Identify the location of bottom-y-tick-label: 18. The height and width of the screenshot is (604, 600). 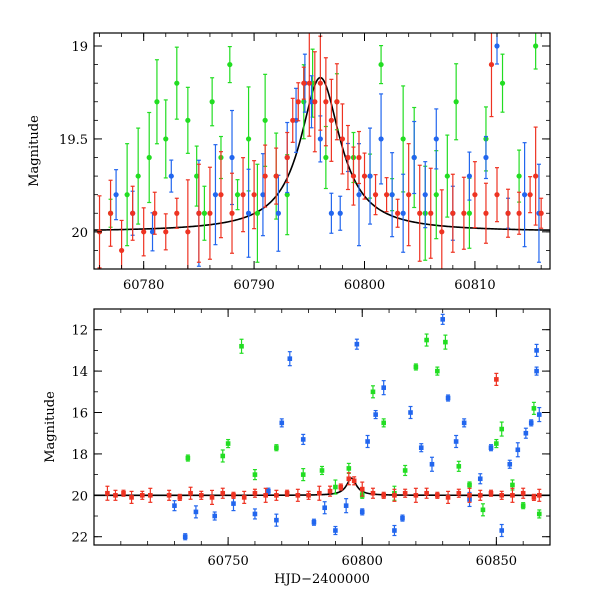
(79, 455).